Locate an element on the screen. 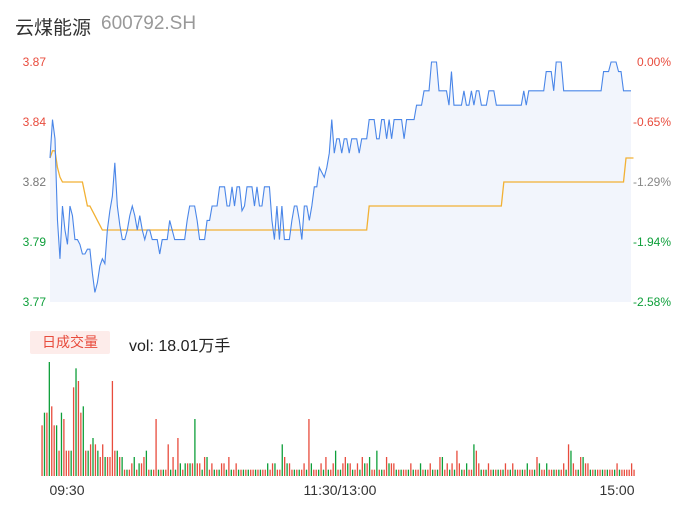  time-axis: 09:30 11:30/13:00 15:00 is located at coordinates (341, 490).